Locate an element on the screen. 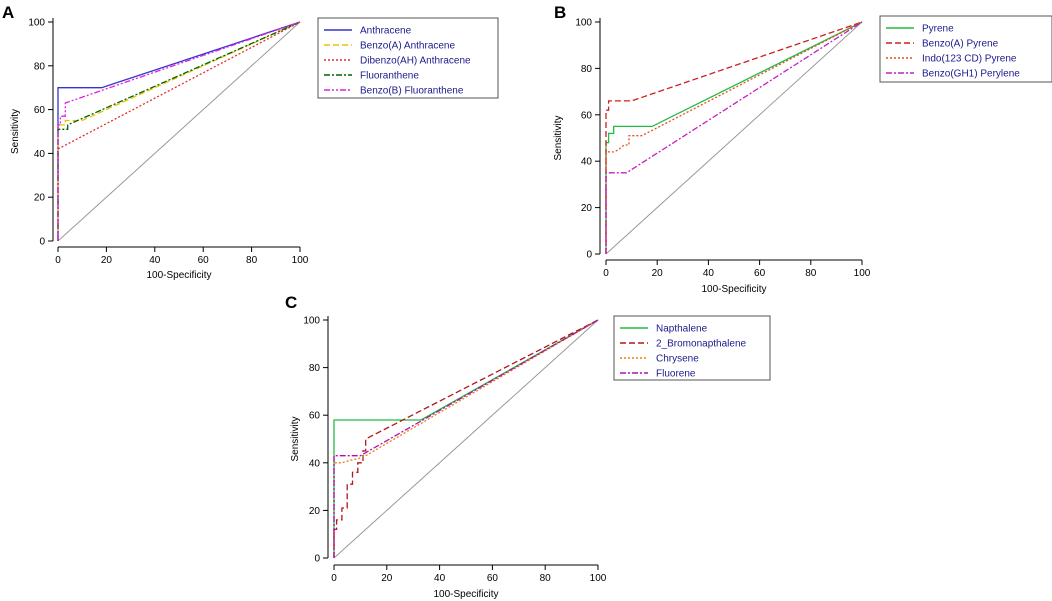 The height and width of the screenshot is (601, 1052). series-line-fluoranthene is located at coordinates (179, 131).